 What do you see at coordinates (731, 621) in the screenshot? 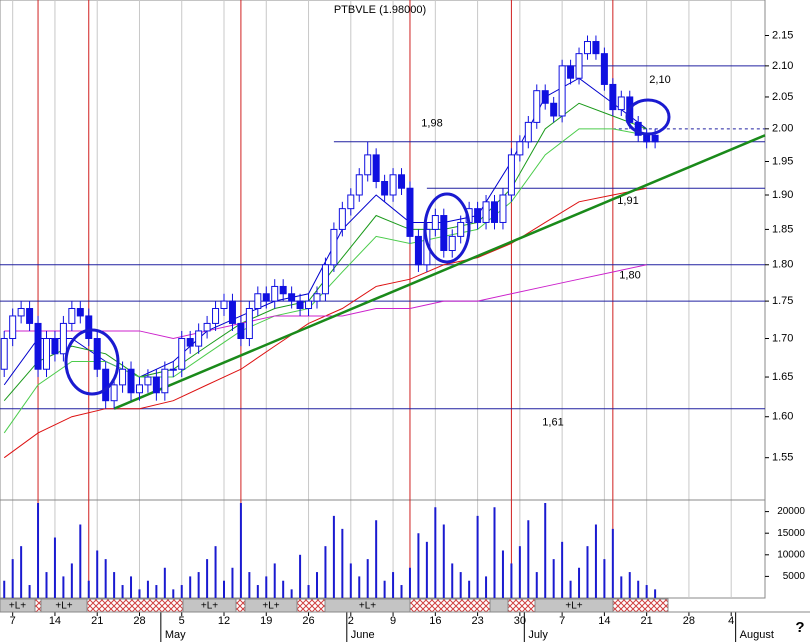
I see `x-tick-label: 4` at bounding box center [731, 621].